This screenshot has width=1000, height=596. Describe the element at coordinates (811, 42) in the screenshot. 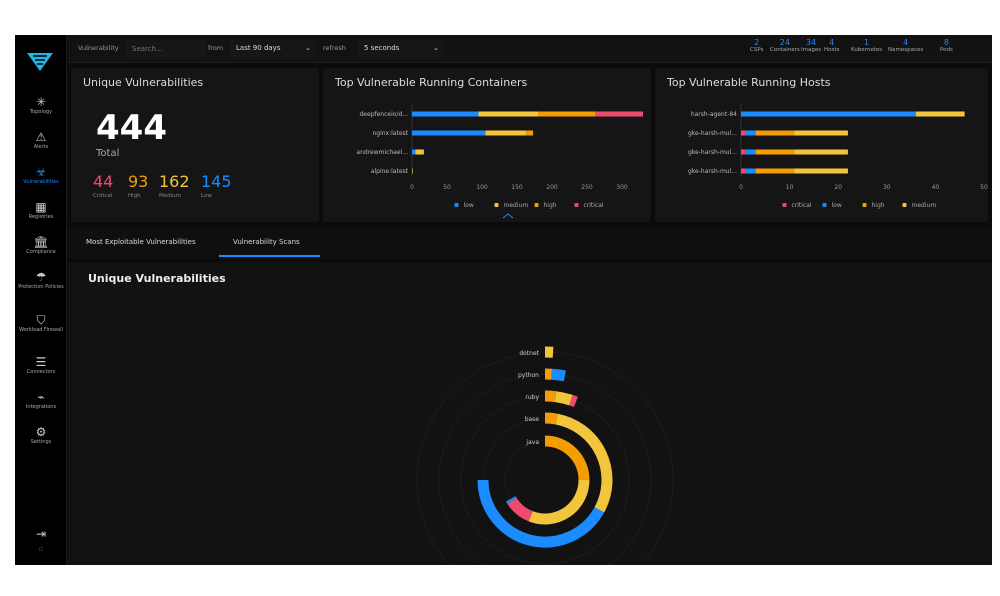

I see `stat-value: 34` at that location.